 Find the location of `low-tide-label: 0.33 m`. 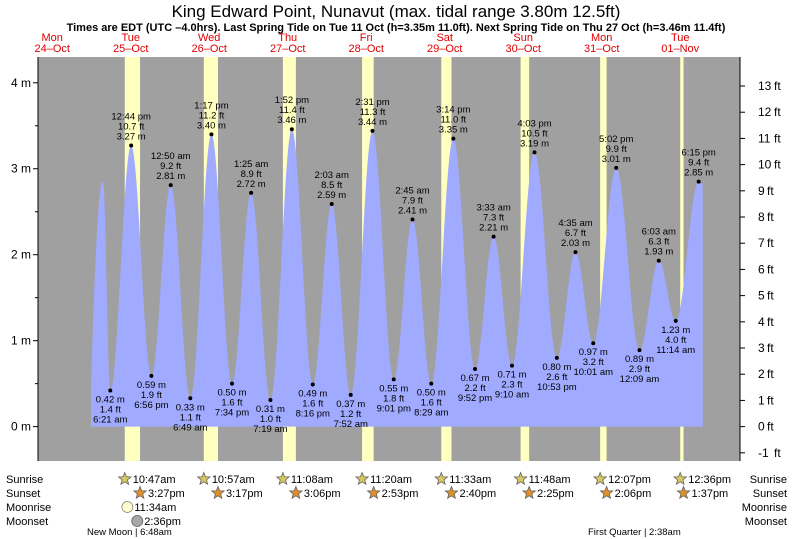

low-tide-label: 0.33 m is located at coordinates (190, 407).